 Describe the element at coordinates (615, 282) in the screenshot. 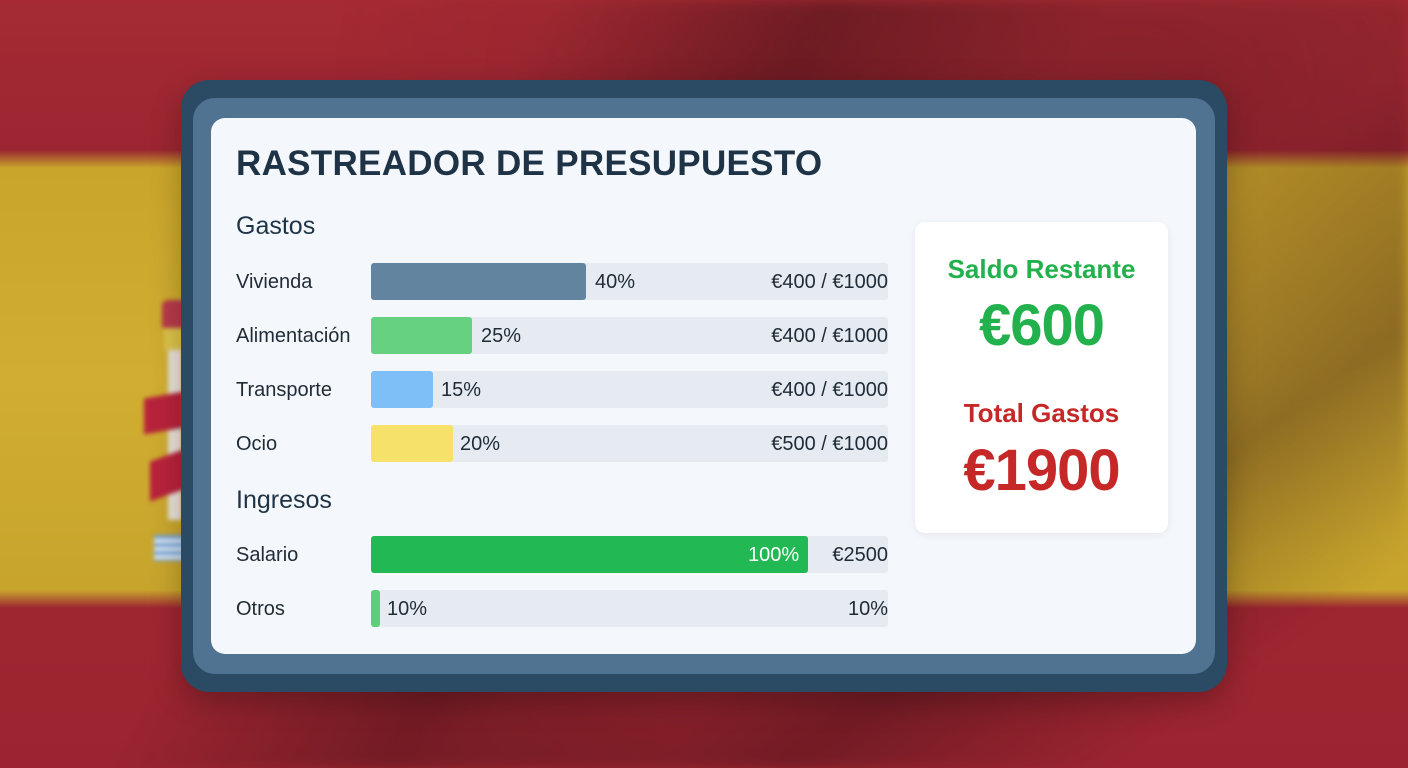

I see `row-percent: 40%` at that location.